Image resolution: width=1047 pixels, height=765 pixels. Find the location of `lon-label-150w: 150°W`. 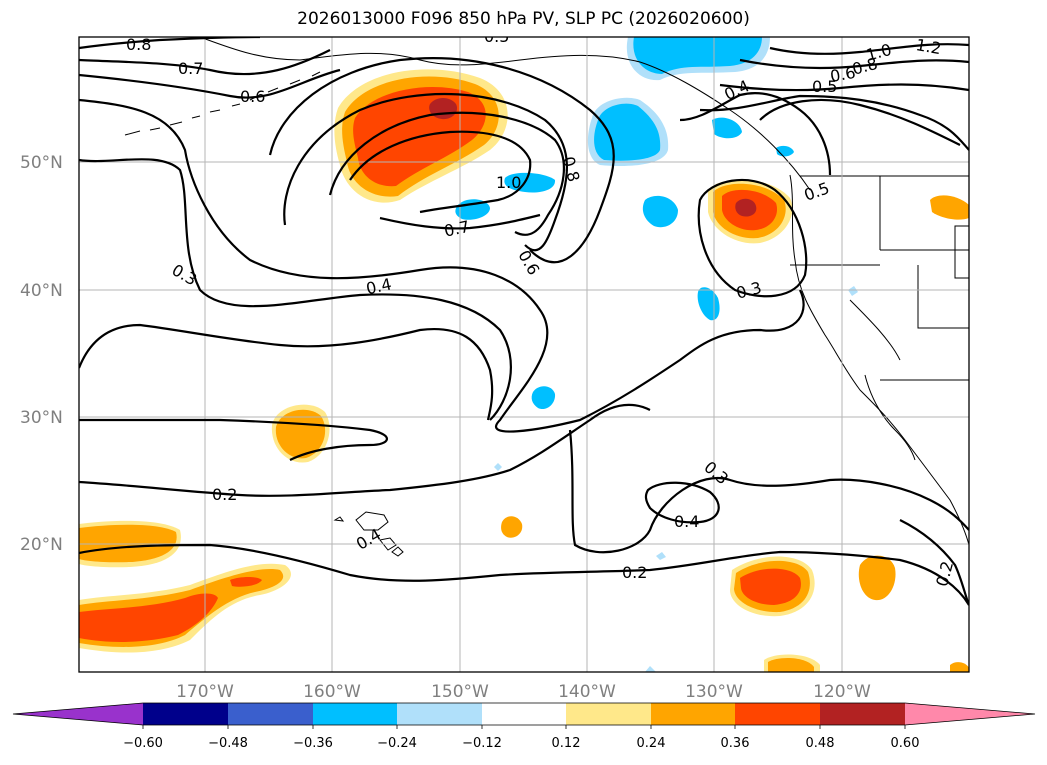

lon-label-150w: 150°W is located at coordinates (460, 692).